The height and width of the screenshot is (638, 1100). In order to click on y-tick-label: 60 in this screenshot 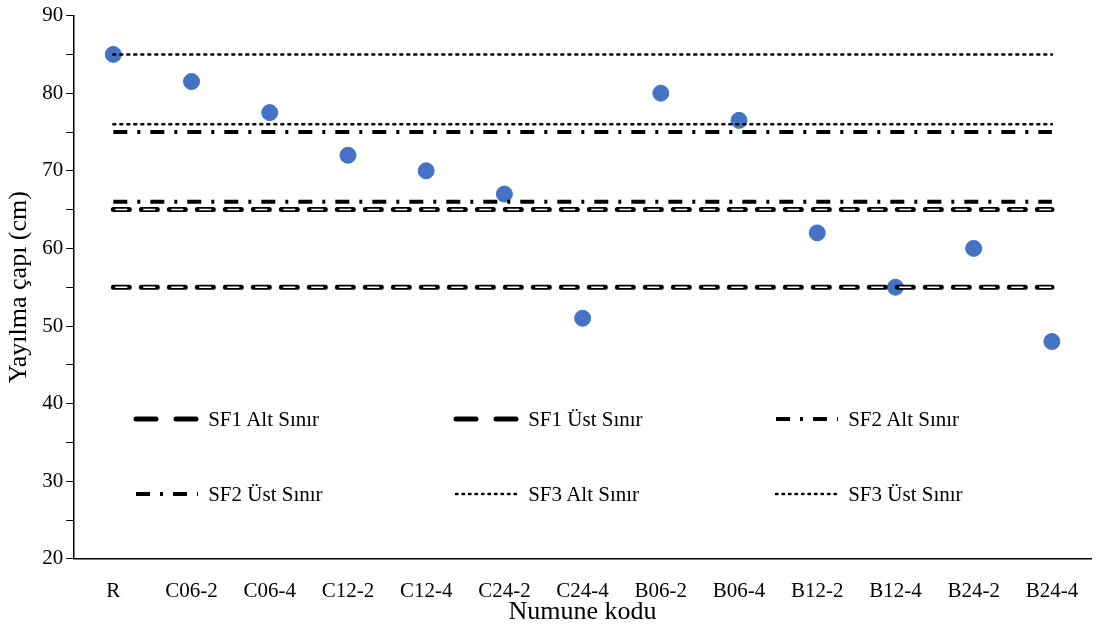, I will do `click(53, 246)`.